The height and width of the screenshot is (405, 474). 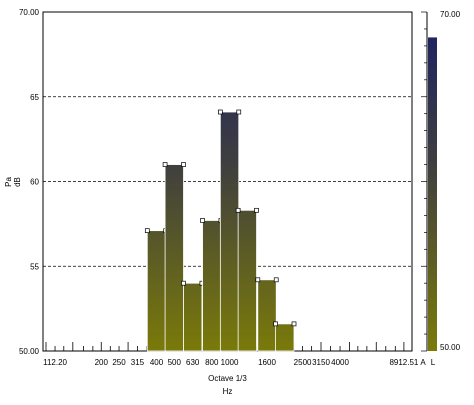 I want to click on x-tick-label: 250, so click(x=119, y=362).